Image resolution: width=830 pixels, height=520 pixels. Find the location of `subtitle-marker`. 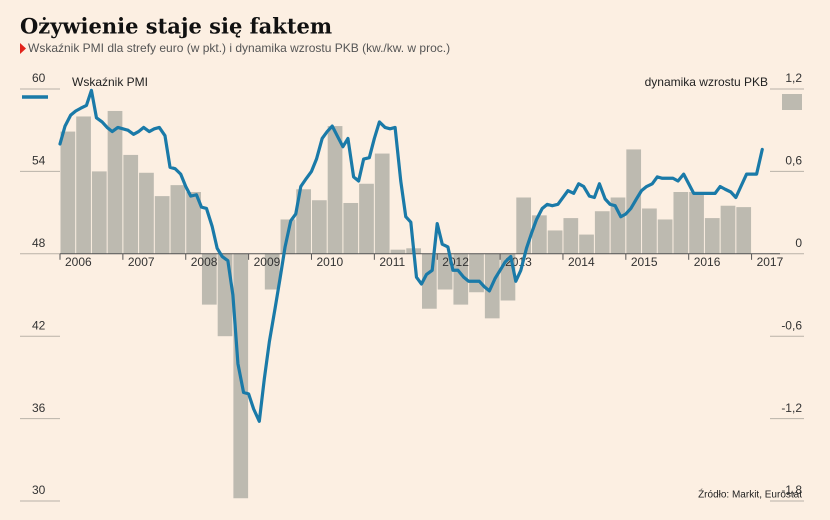

subtitle-marker is located at coordinates (23, 48).